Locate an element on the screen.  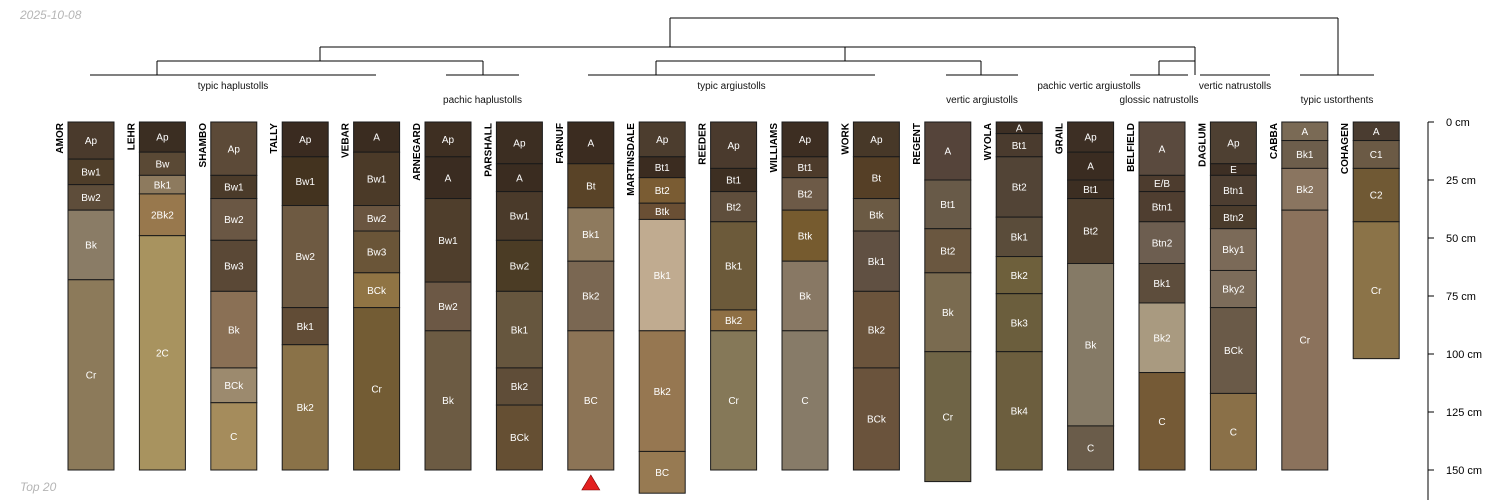
horizon-label: BC is located at coordinates (591, 401).